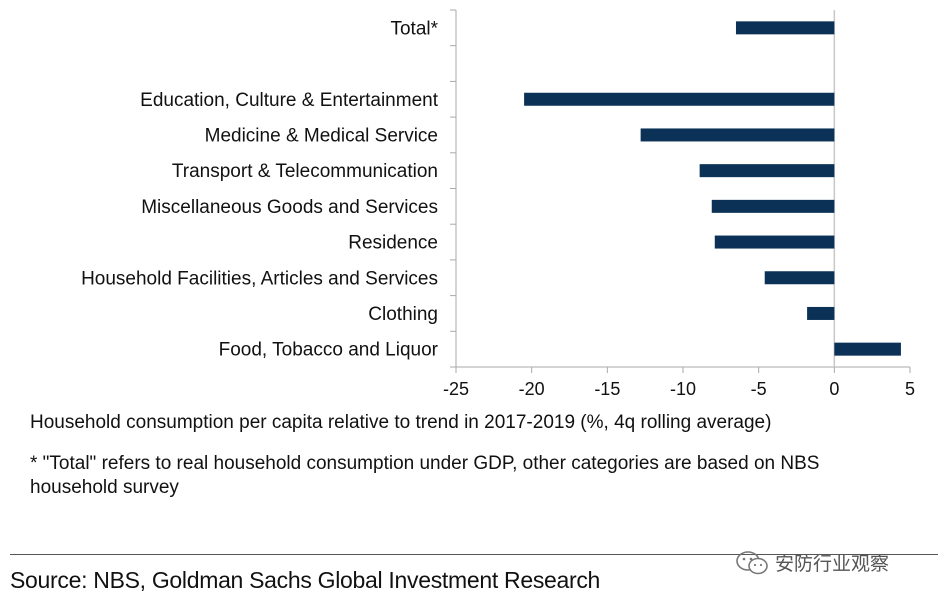  What do you see at coordinates (832, 564) in the screenshot?
I see `watermark-text: 安防行业观察` at bounding box center [832, 564].